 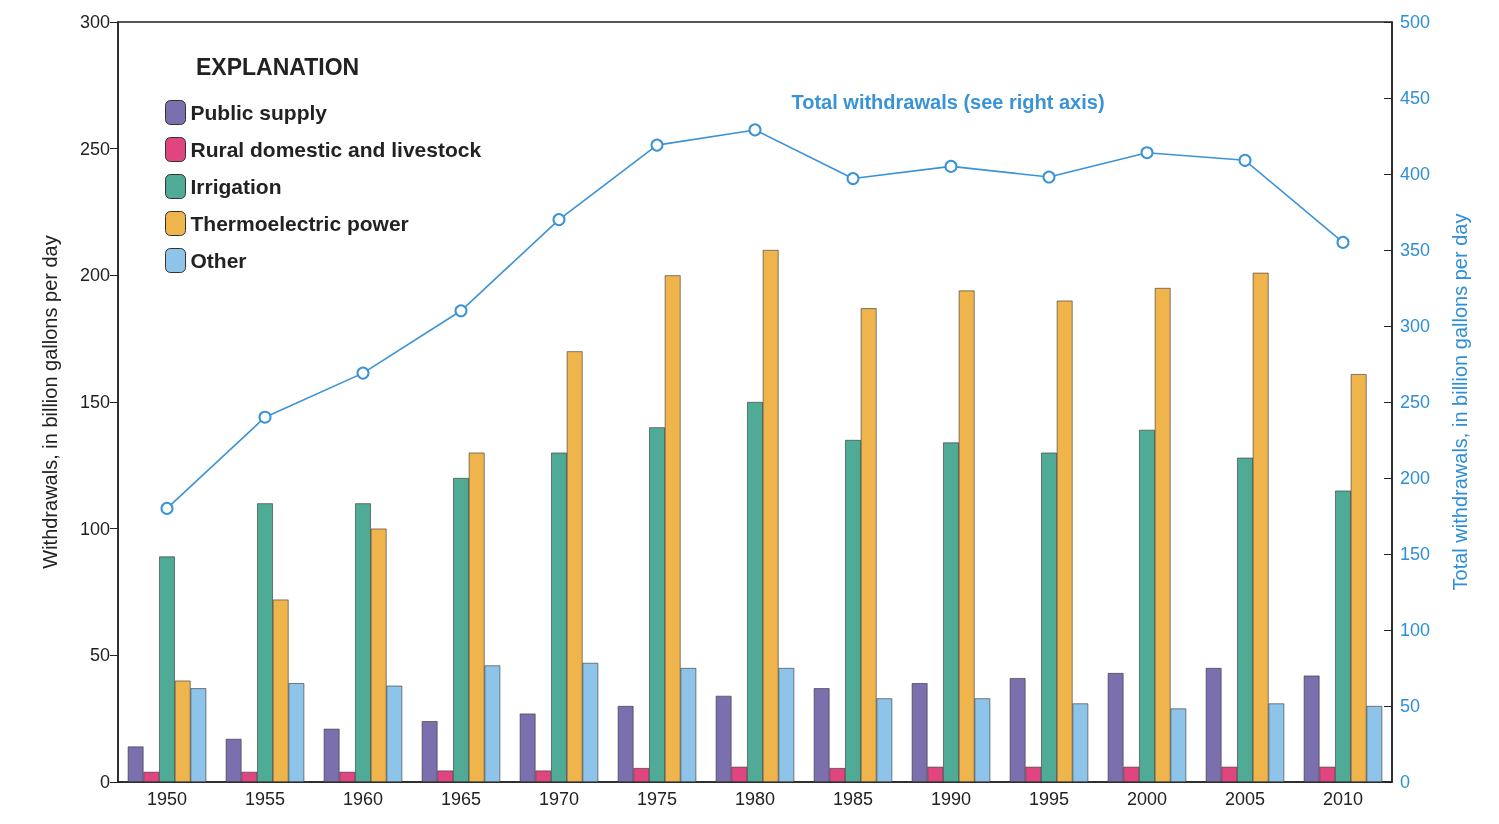 What do you see at coordinates (951, 799) in the screenshot?
I see `x-tick-label: 1990` at bounding box center [951, 799].